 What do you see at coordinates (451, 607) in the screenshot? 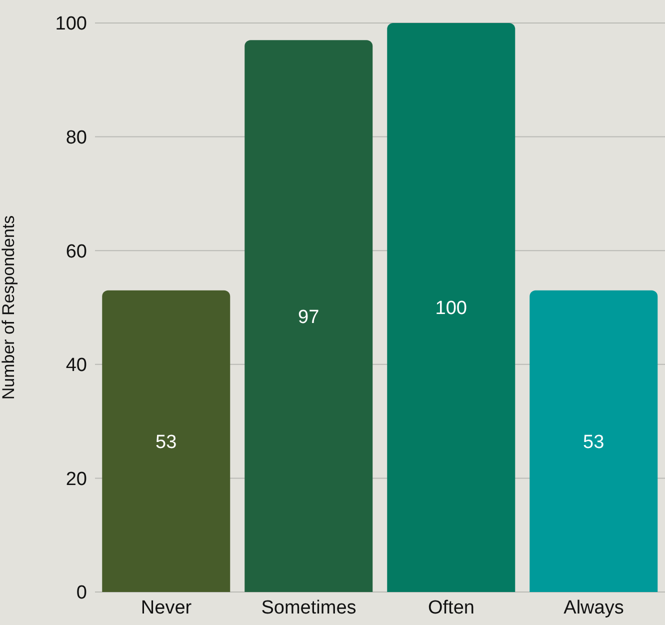
I see `x-tick-label: Often` at bounding box center [451, 607].